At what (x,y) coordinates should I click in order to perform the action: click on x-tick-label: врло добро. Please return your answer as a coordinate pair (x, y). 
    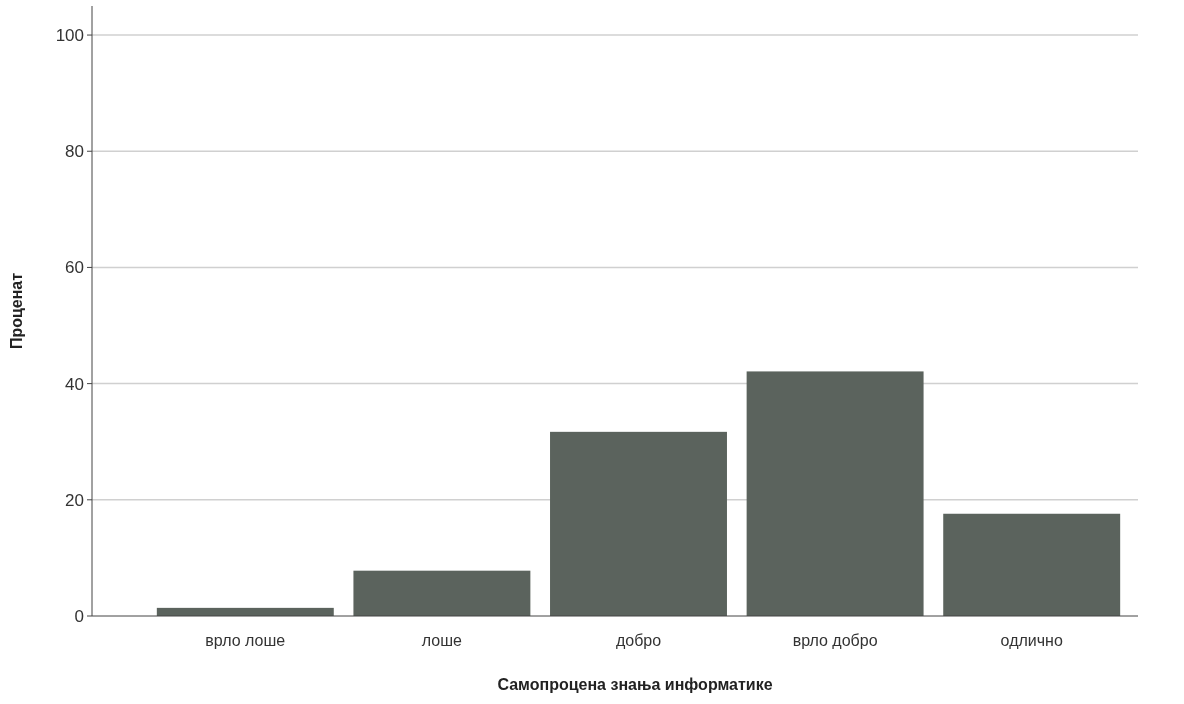
    Looking at the image, I should click on (835, 640).